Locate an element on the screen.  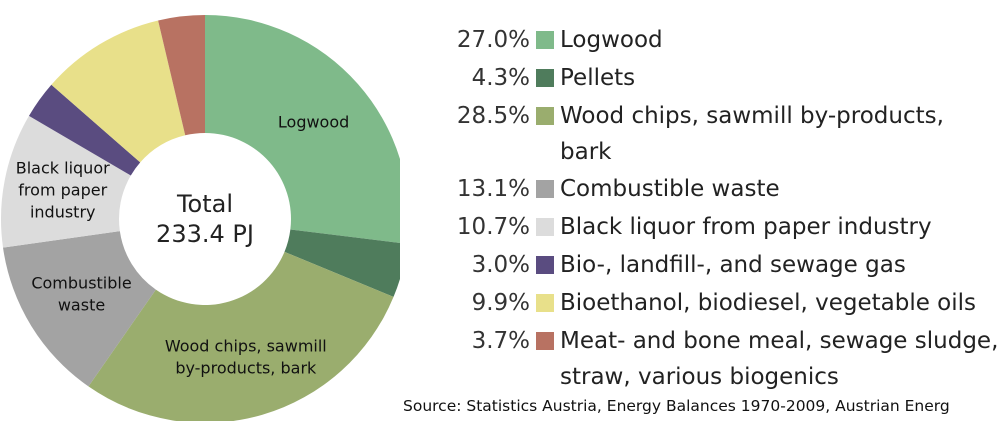
legend-label: Pellets is located at coordinates (598, 77).